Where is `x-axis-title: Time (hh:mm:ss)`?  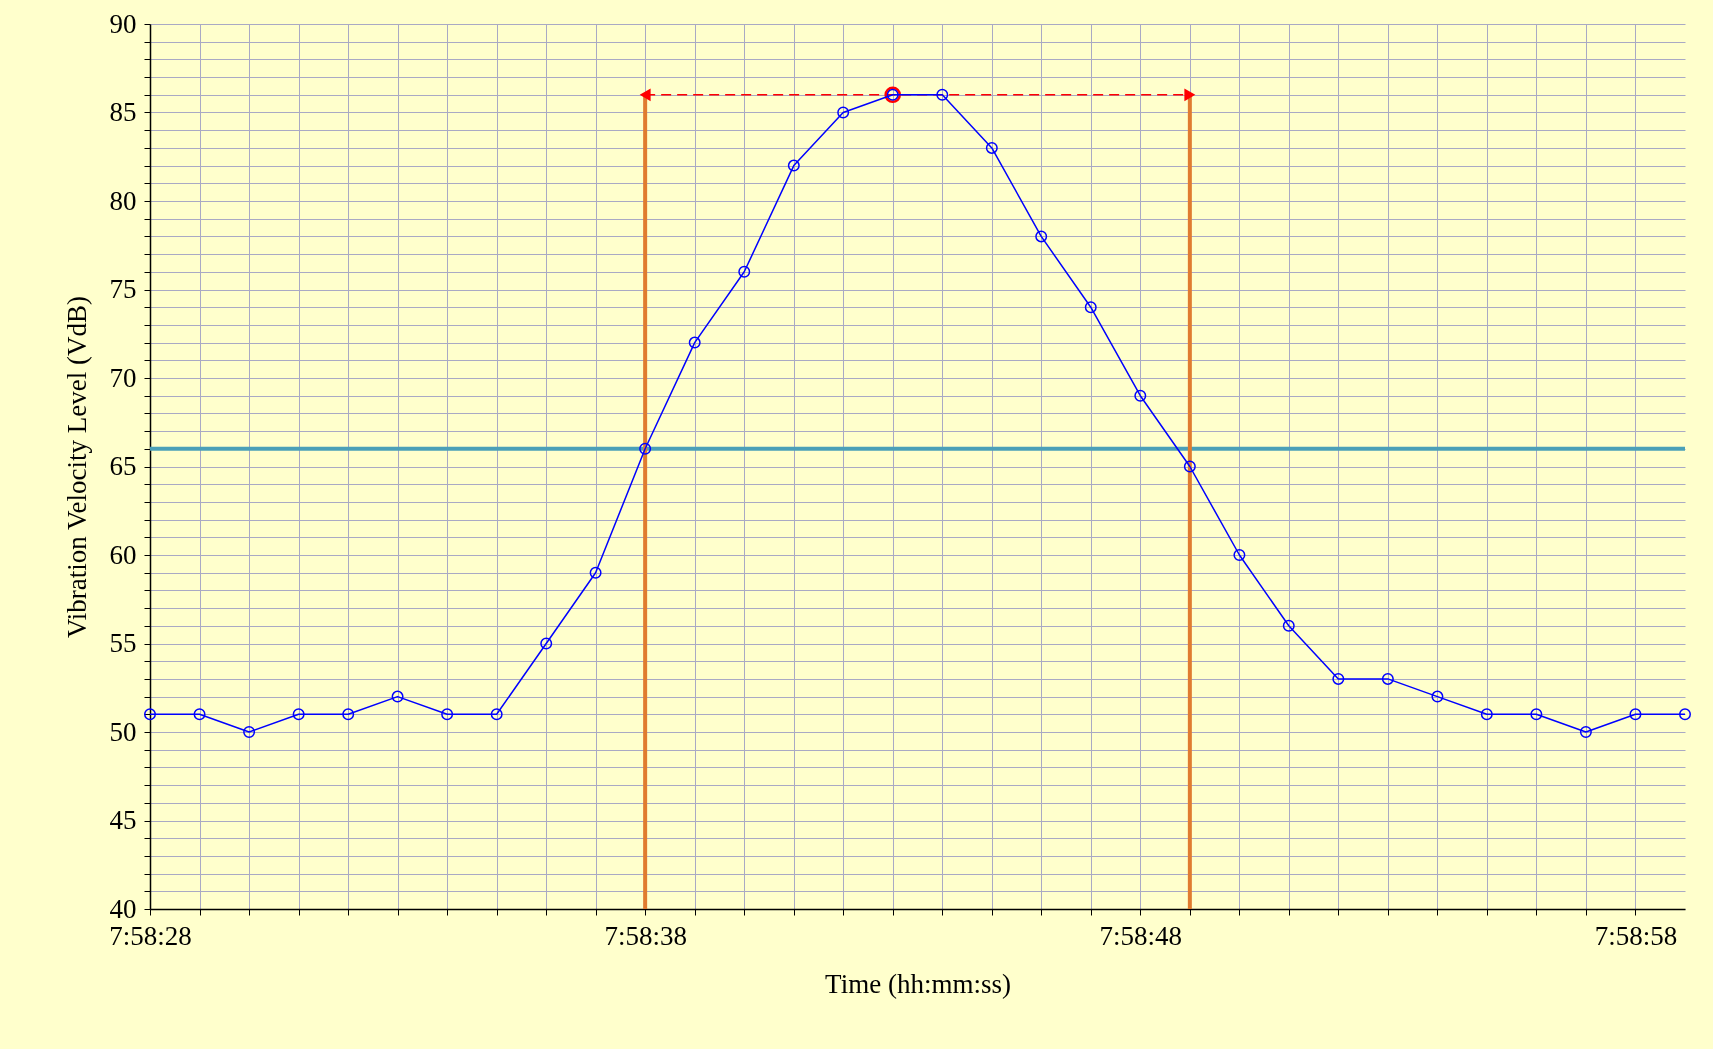 x-axis-title: Time (hh:mm:ss) is located at coordinates (918, 983).